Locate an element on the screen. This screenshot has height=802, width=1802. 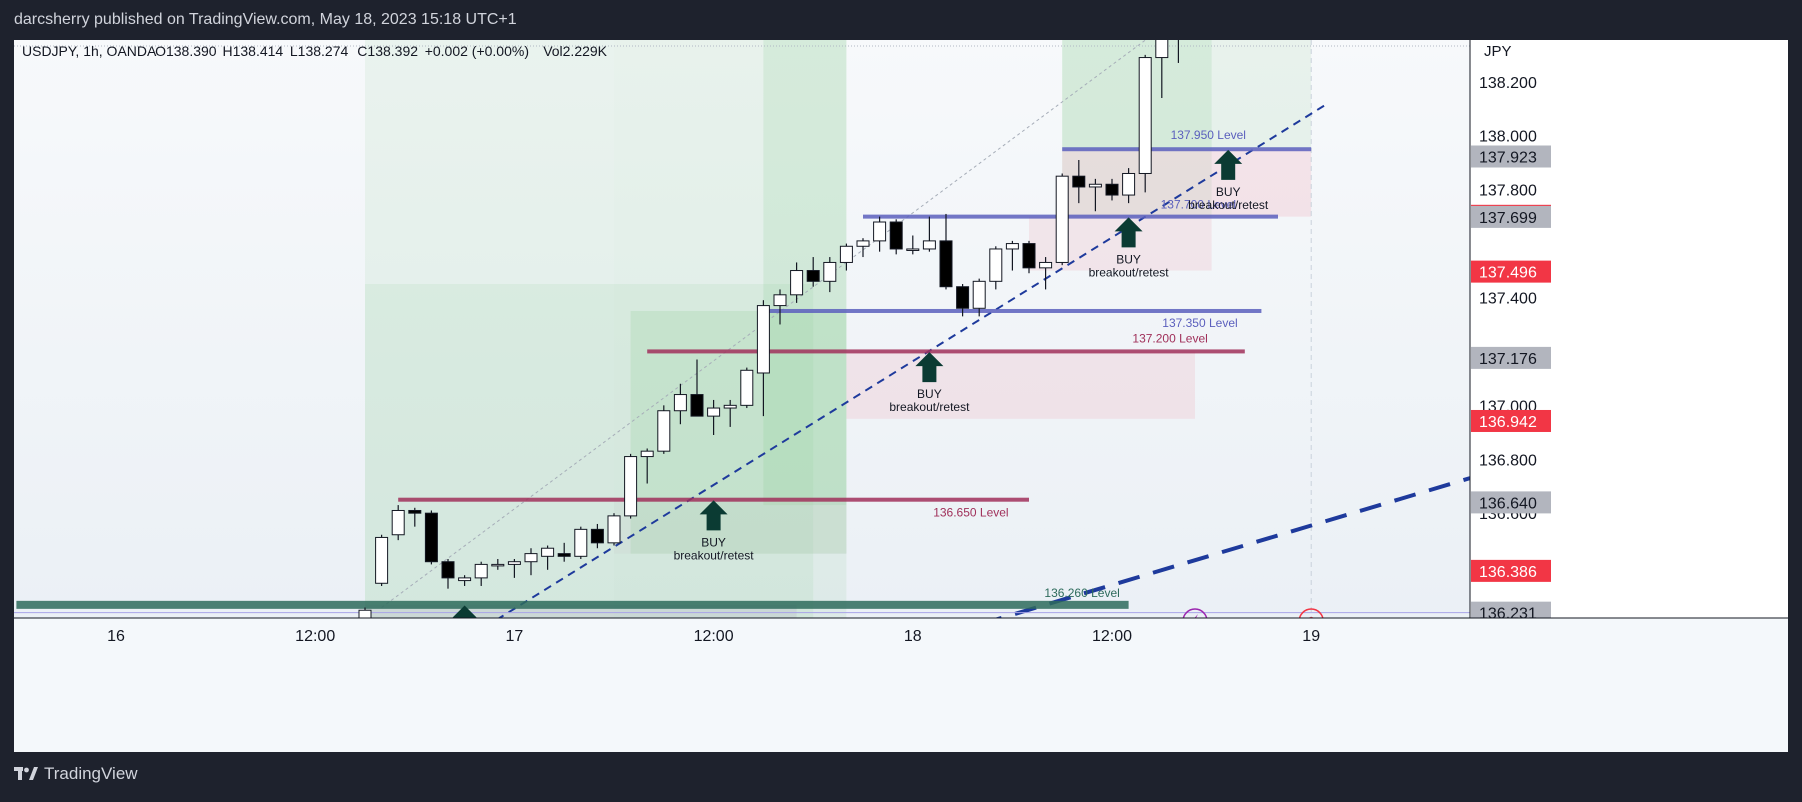
price-badge-label: 137.923 is located at coordinates (1508, 157).